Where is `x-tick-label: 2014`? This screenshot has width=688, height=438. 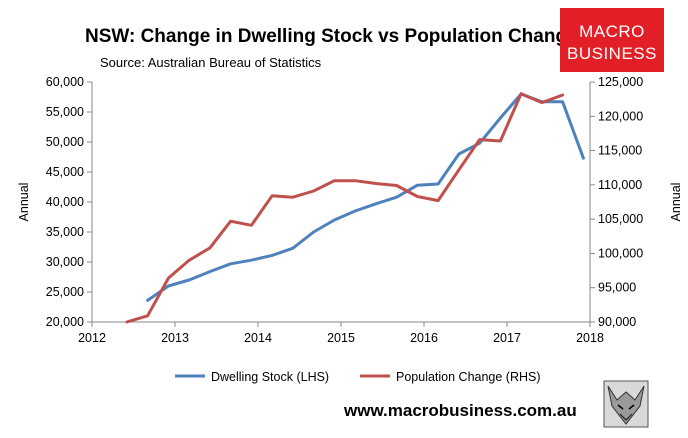
x-tick-label: 2014 is located at coordinates (258, 338).